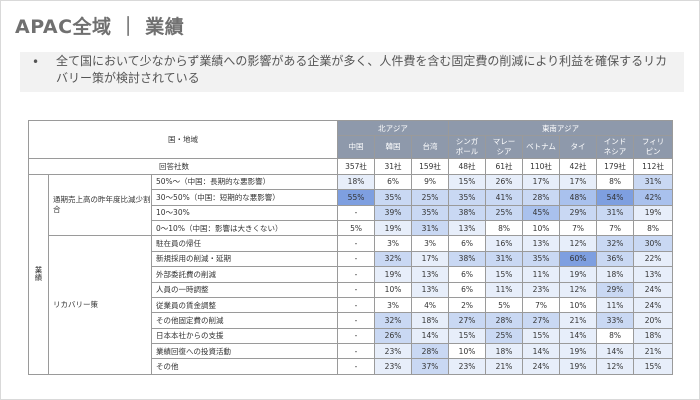 The height and width of the screenshot is (400, 700). Describe the element at coordinates (615, 212) in the screenshot. I see `value-cell: 31%` at that location.